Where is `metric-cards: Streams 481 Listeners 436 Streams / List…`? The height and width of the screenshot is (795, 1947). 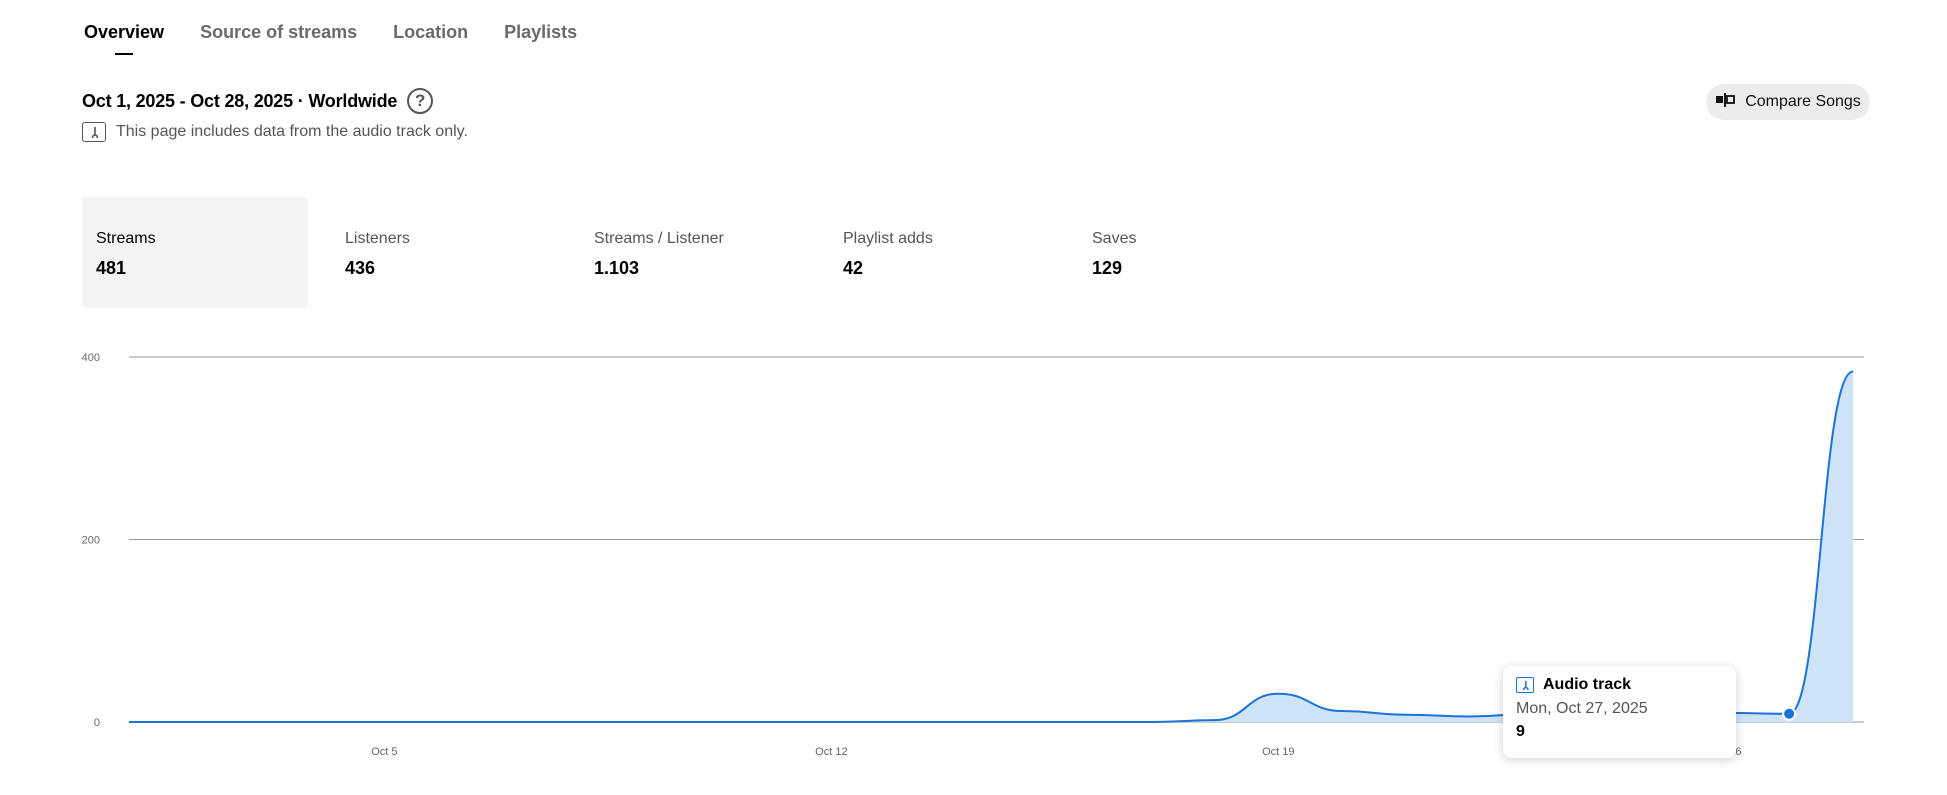 metric-cards: Streams 481 Listeners 436 Streams / List… is located at coordinates (704, 252).